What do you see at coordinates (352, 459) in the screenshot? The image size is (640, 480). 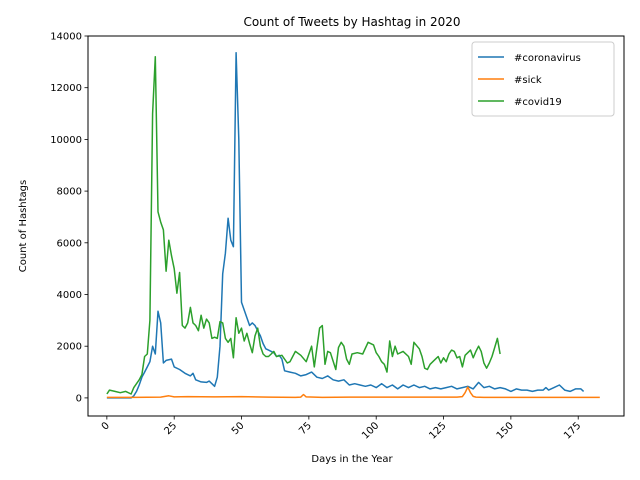 I see `x-axis-label: Days in the Year` at bounding box center [352, 459].